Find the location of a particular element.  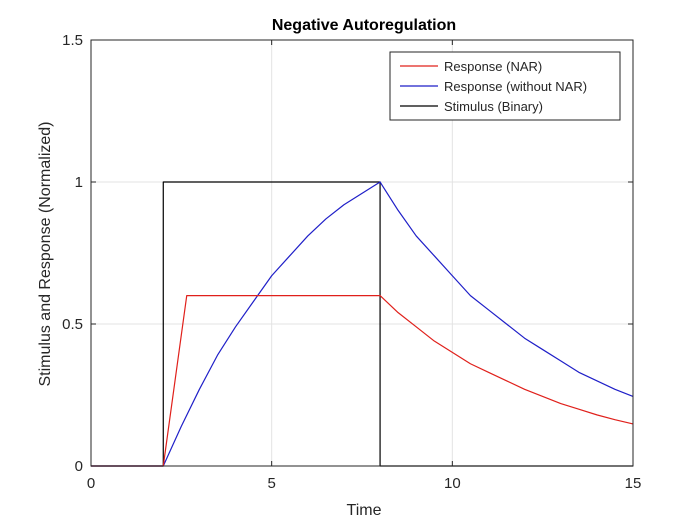

y-tick-label: 1.5 is located at coordinates (72, 40).